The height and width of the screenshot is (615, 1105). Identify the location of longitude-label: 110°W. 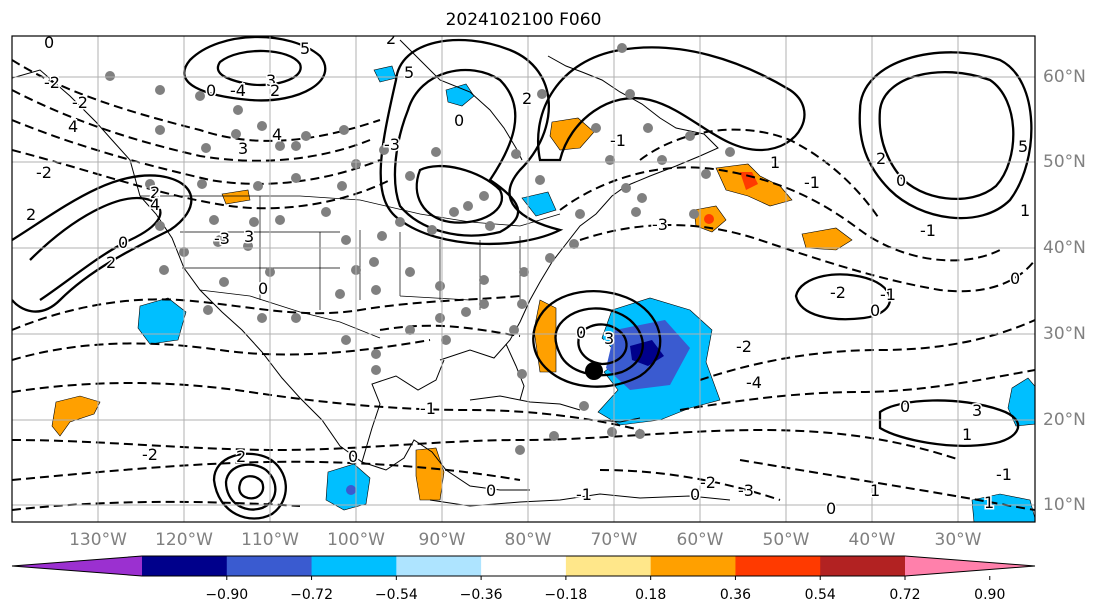
(270, 540).